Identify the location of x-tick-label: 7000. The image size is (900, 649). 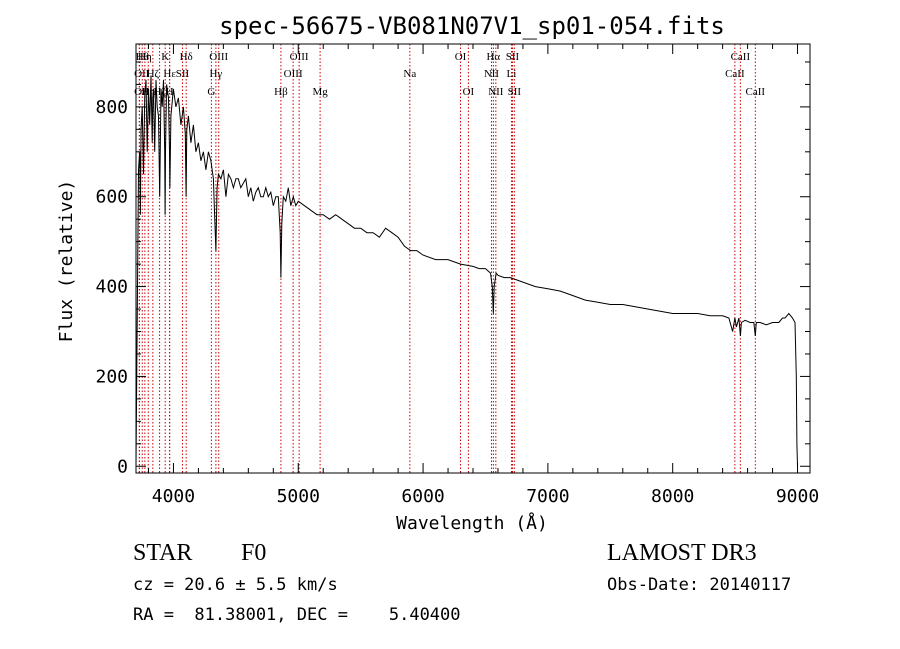
(547, 496).